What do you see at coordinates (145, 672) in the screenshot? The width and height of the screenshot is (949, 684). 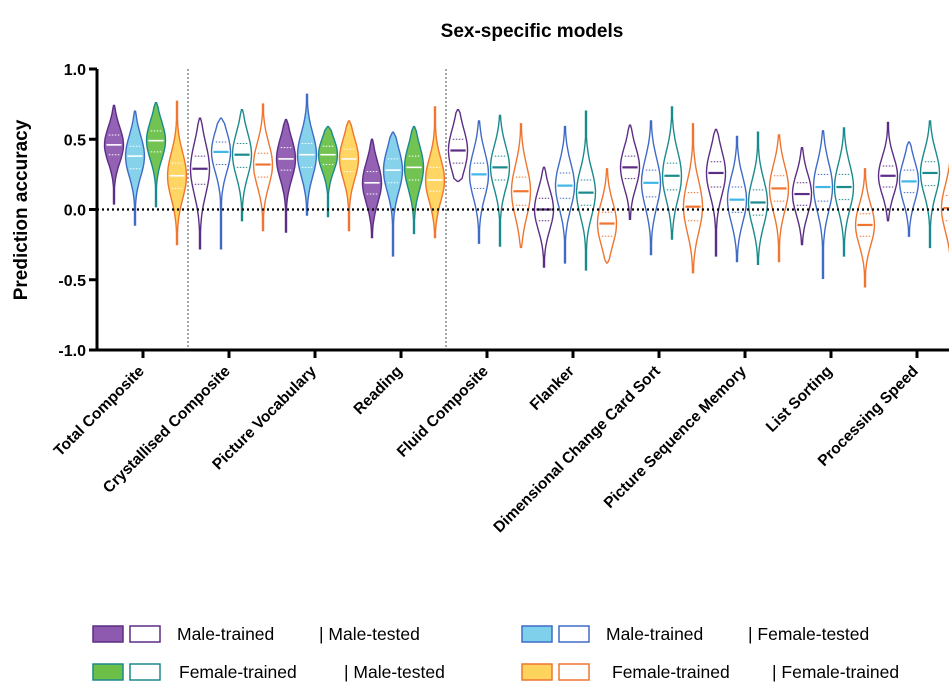 I see `legend-swatch-fm-open` at bounding box center [145, 672].